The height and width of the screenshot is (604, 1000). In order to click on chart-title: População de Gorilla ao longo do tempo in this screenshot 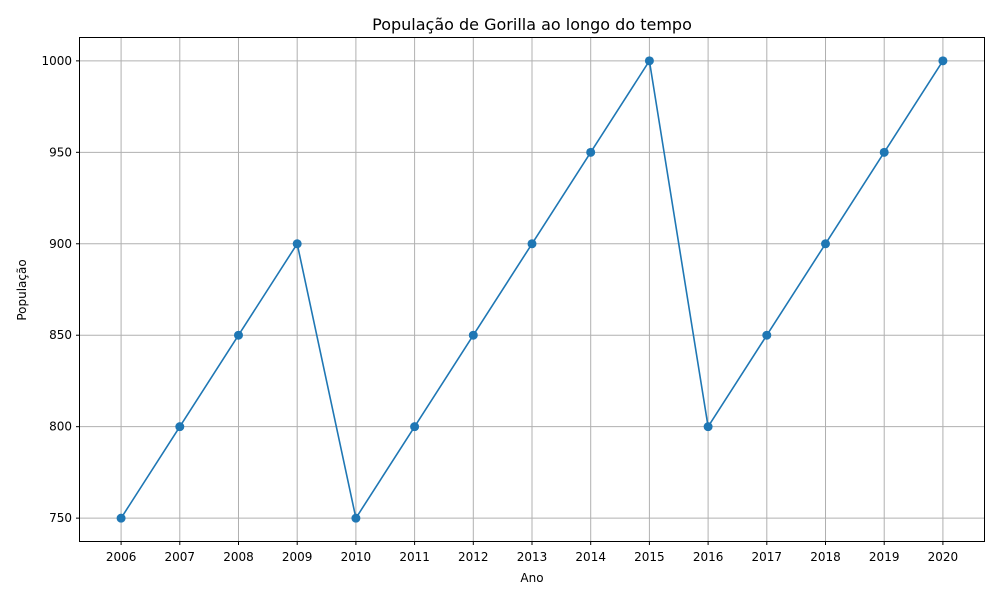, I will do `click(532, 24)`.